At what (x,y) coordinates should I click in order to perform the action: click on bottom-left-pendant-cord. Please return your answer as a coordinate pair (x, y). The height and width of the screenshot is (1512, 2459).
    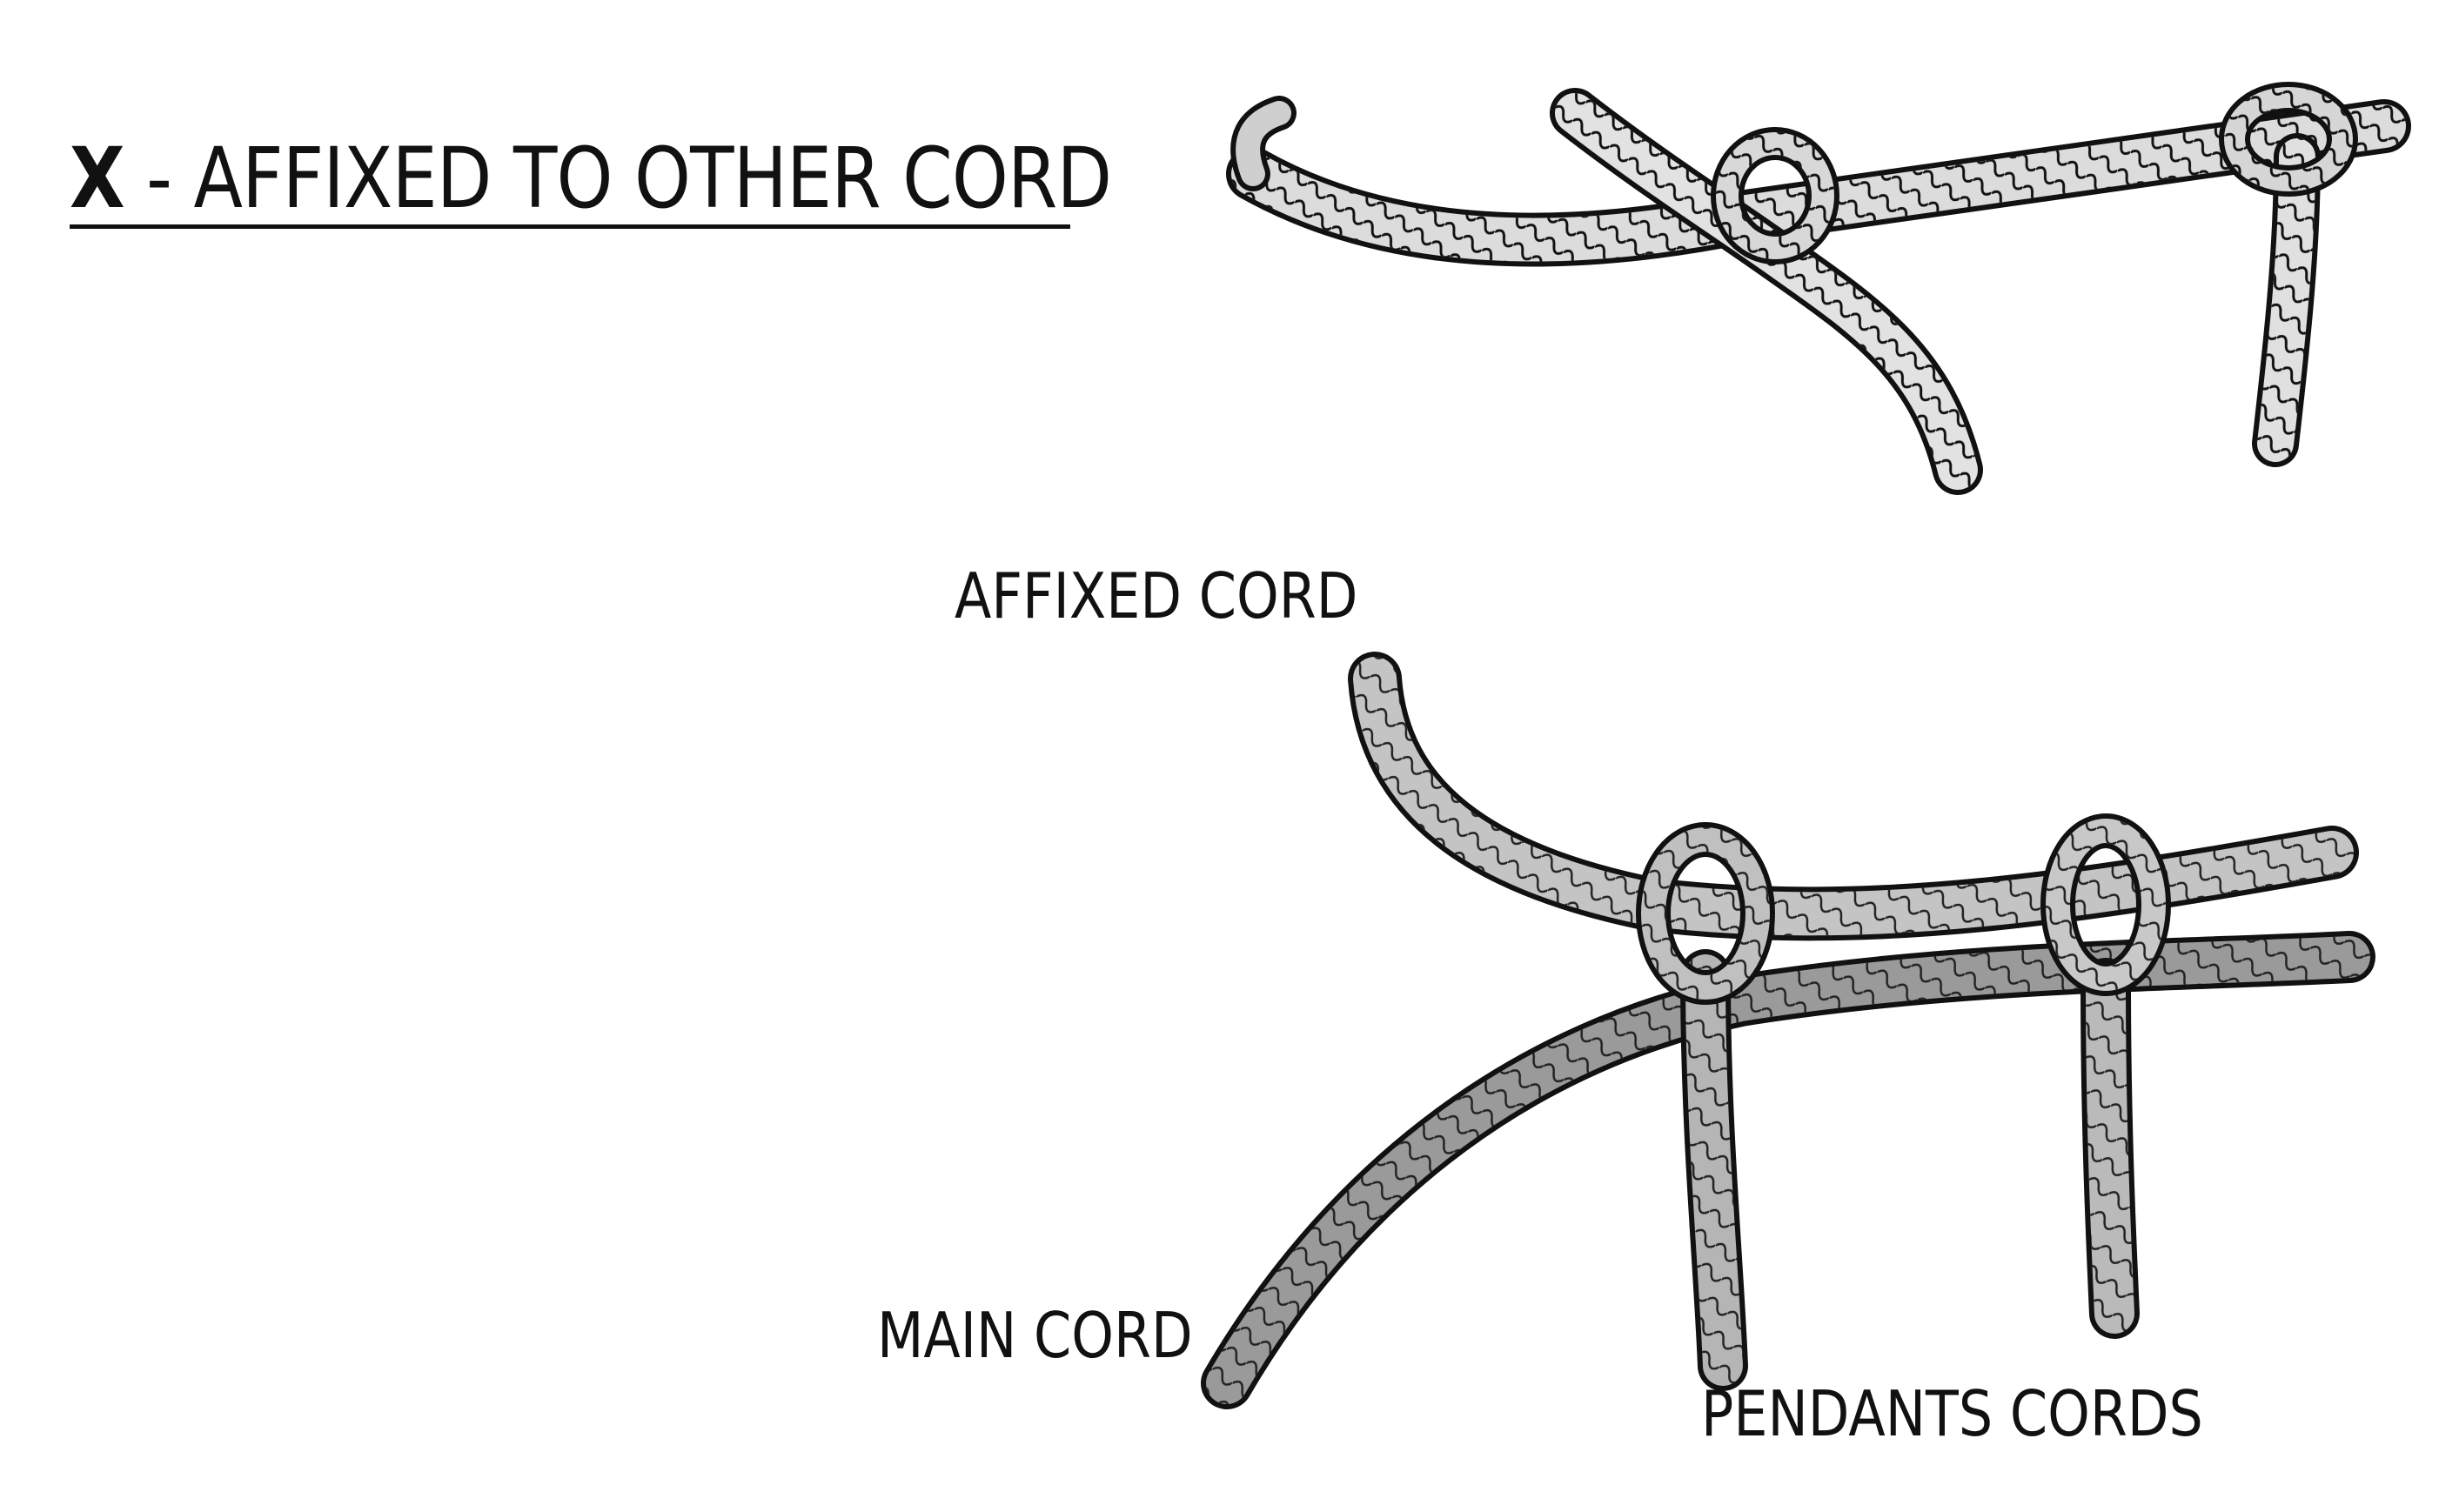
    Looking at the image, I should click on (1705, 1106).